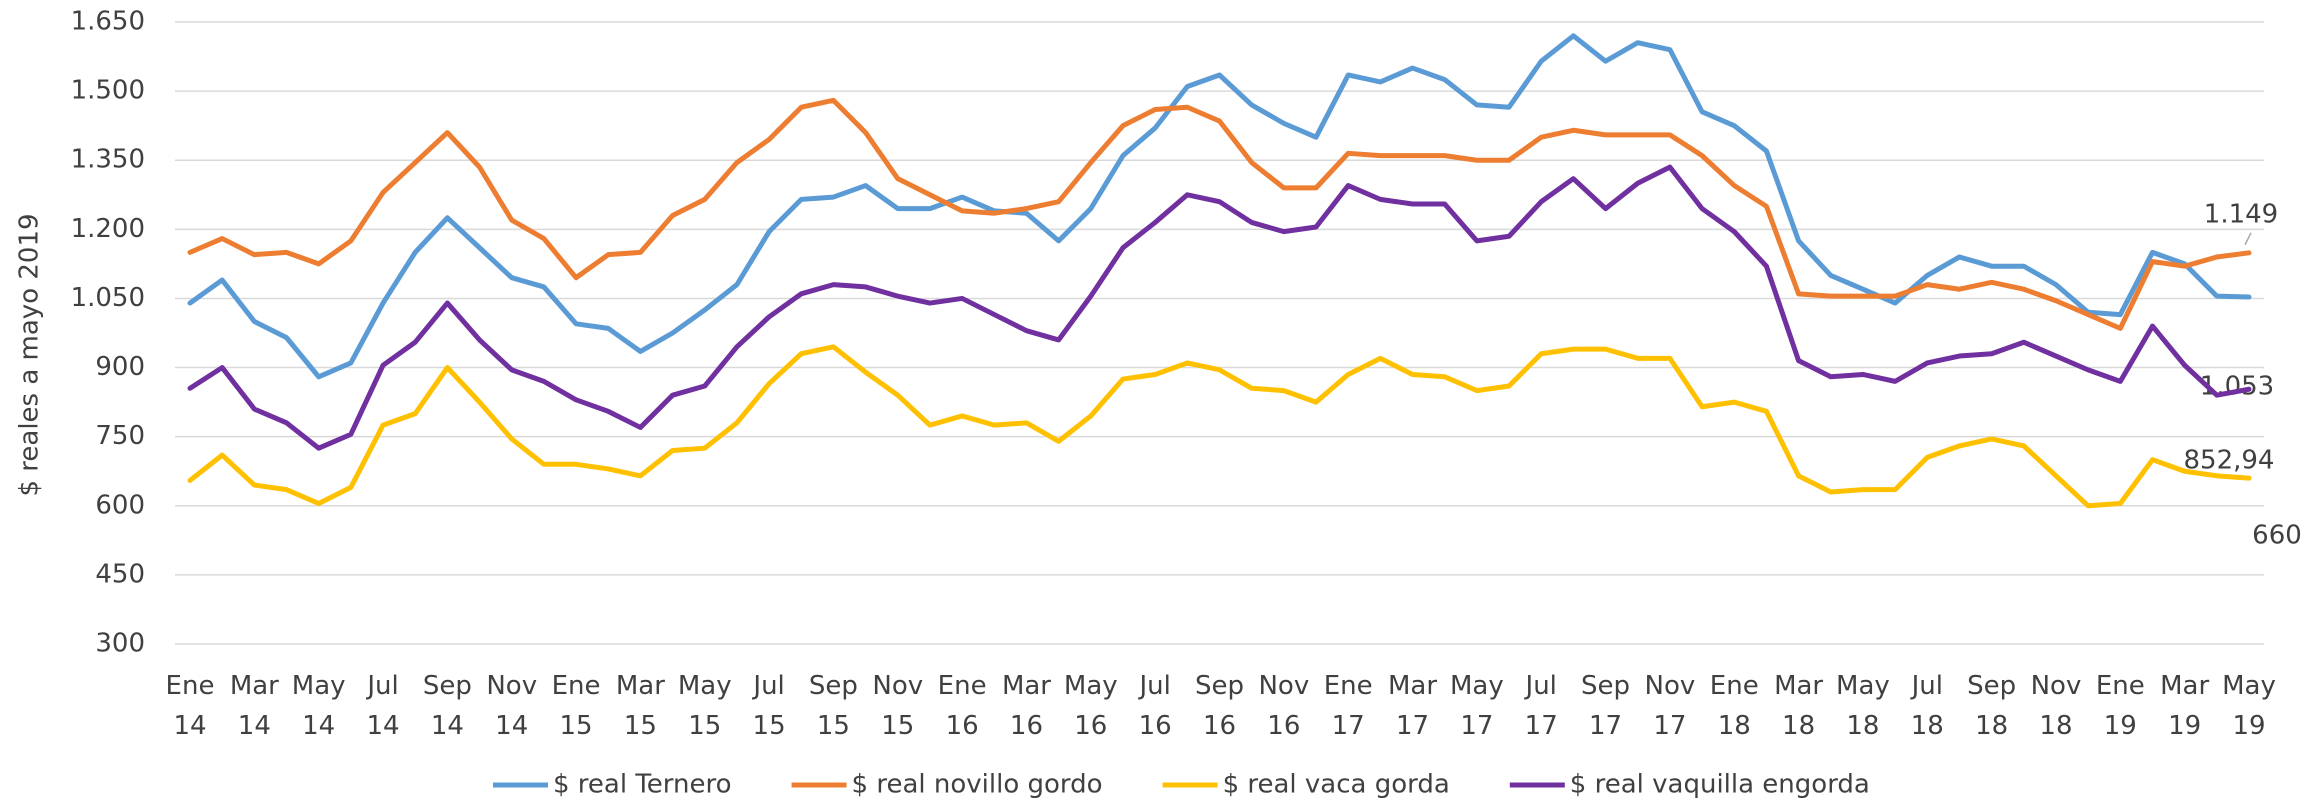  What do you see at coordinates (897, 706) in the screenshot?
I see `x-tick-label: Nov 15` at bounding box center [897, 706].